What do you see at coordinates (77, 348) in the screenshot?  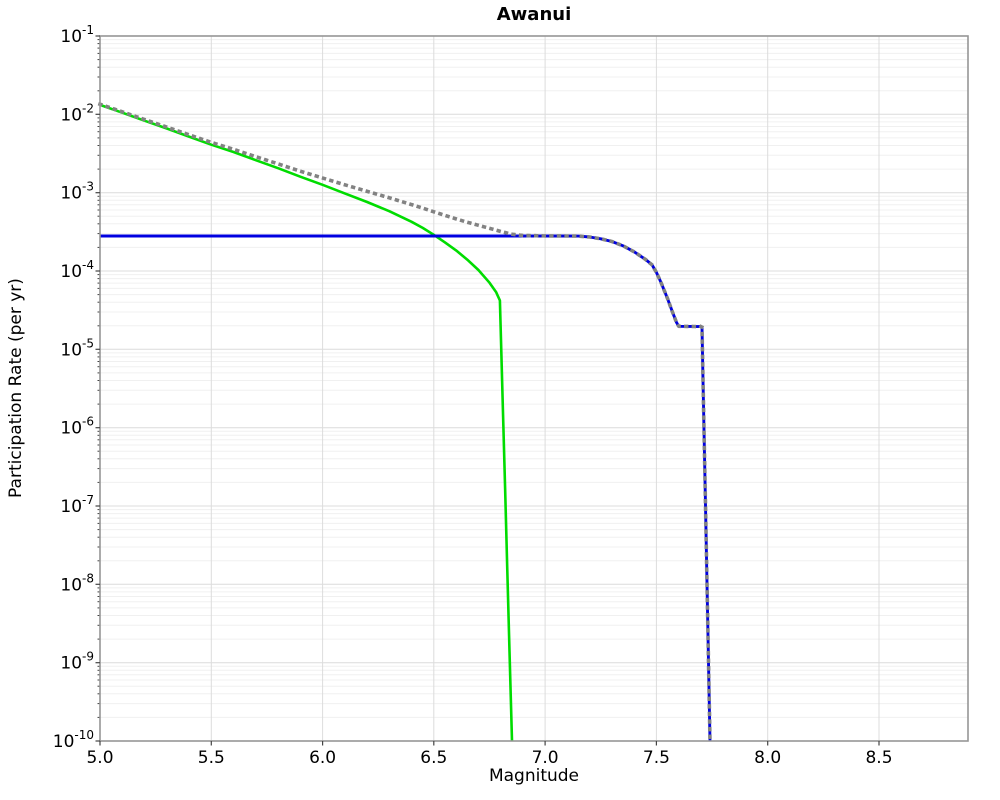 I see `y-tick-label: 10⁻⁵` at bounding box center [77, 348].